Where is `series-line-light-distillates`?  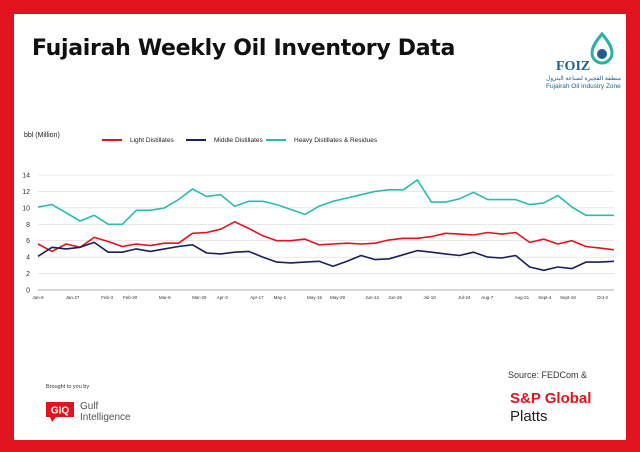 series-line-light-distillates is located at coordinates (326, 237).